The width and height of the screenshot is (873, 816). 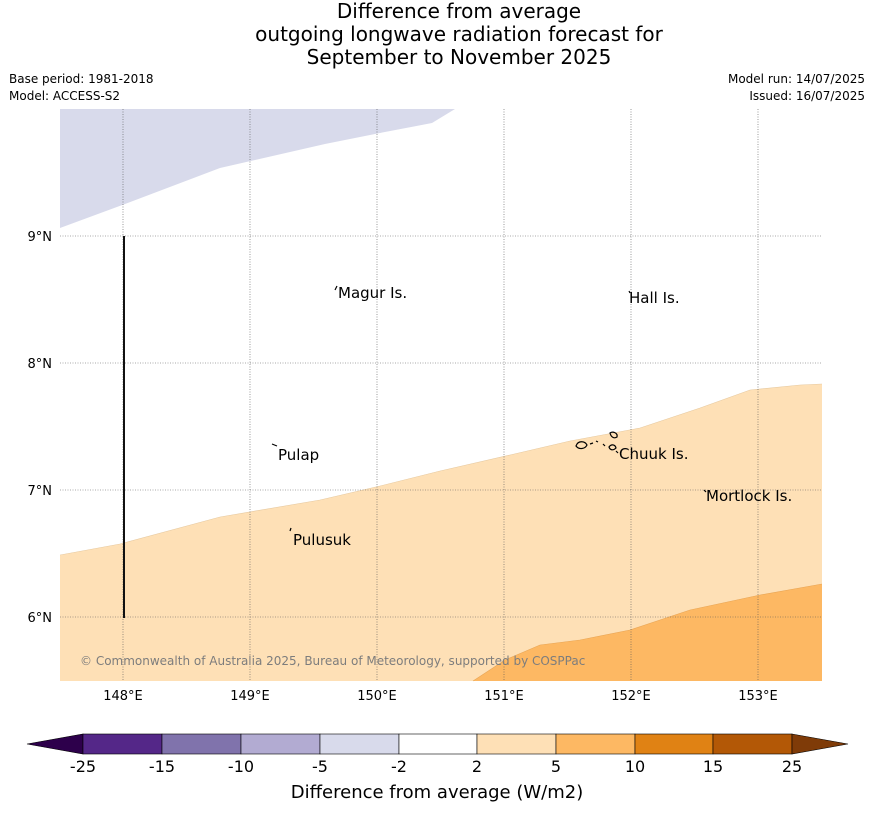 What do you see at coordinates (250, 696) in the screenshot?
I see `lon-tick-149e: 149°E` at bounding box center [250, 696].